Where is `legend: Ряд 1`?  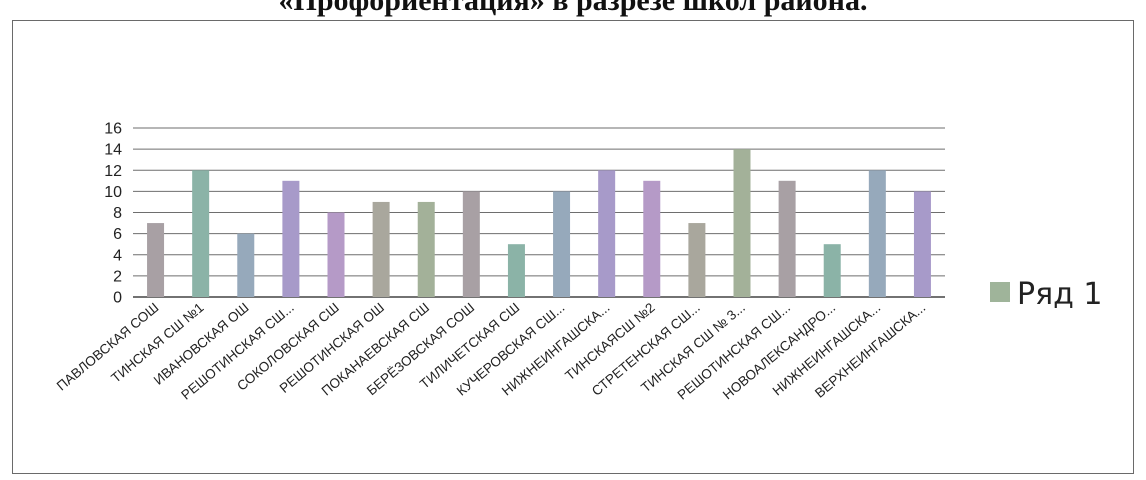 legend: Ряд 1 is located at coordinates (1046, 294).